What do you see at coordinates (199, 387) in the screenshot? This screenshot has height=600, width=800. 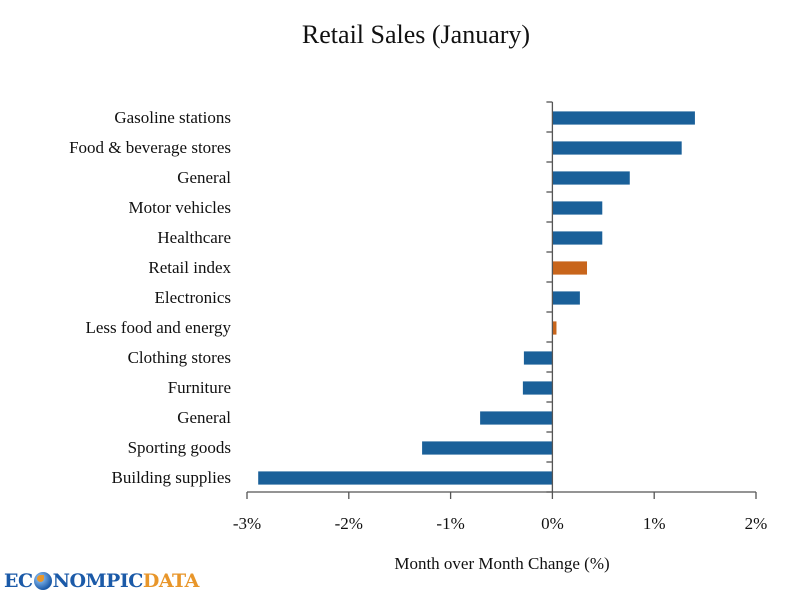 I see `category-label: Furniture` at bounding box center [199, 387].